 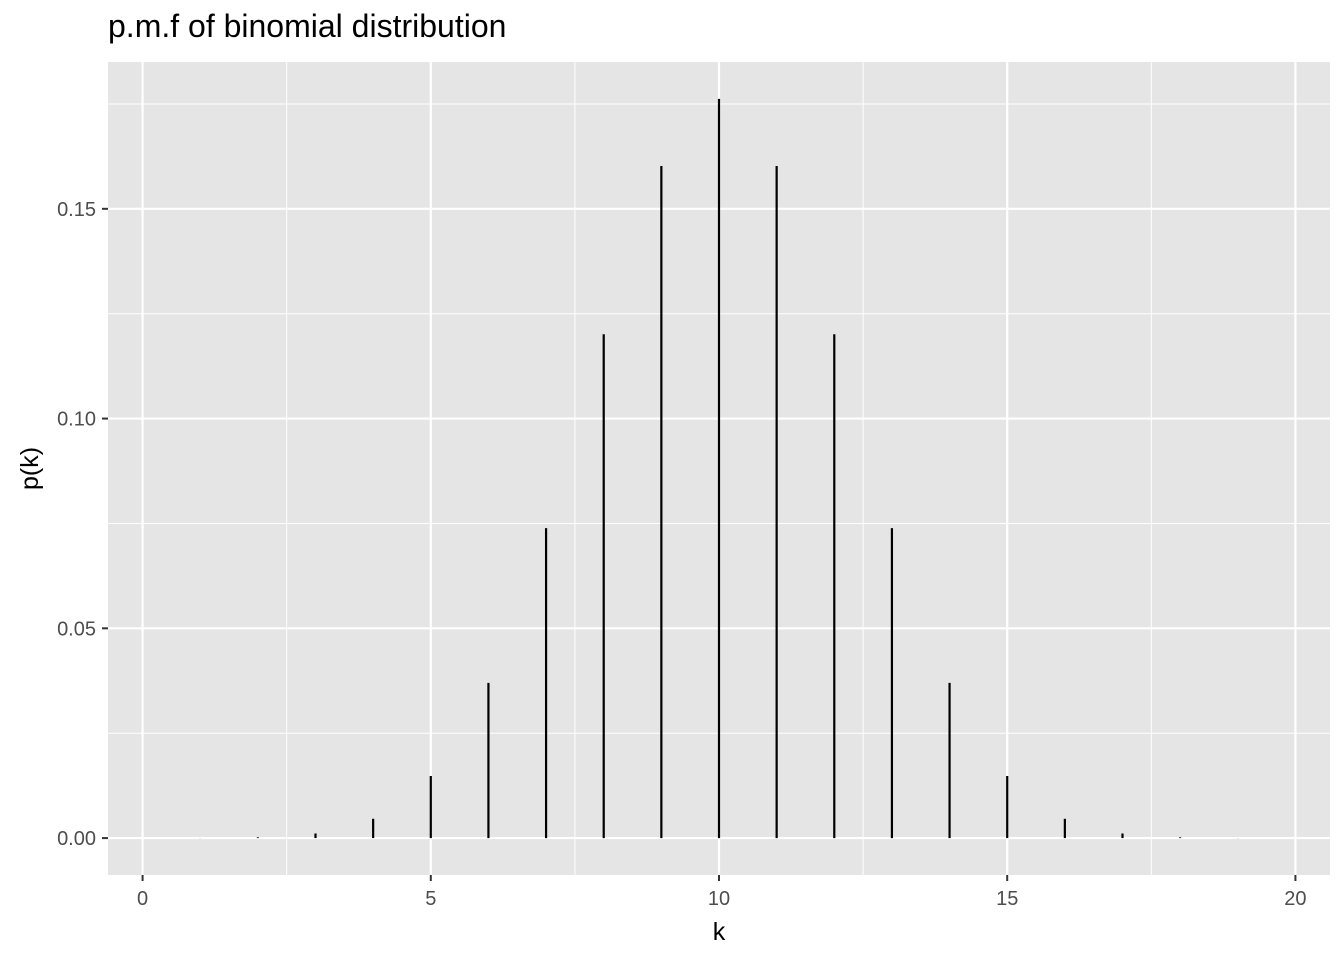 I want to click on chart-title: p.m.f of binomial distribution, so click(x=307, y=26).